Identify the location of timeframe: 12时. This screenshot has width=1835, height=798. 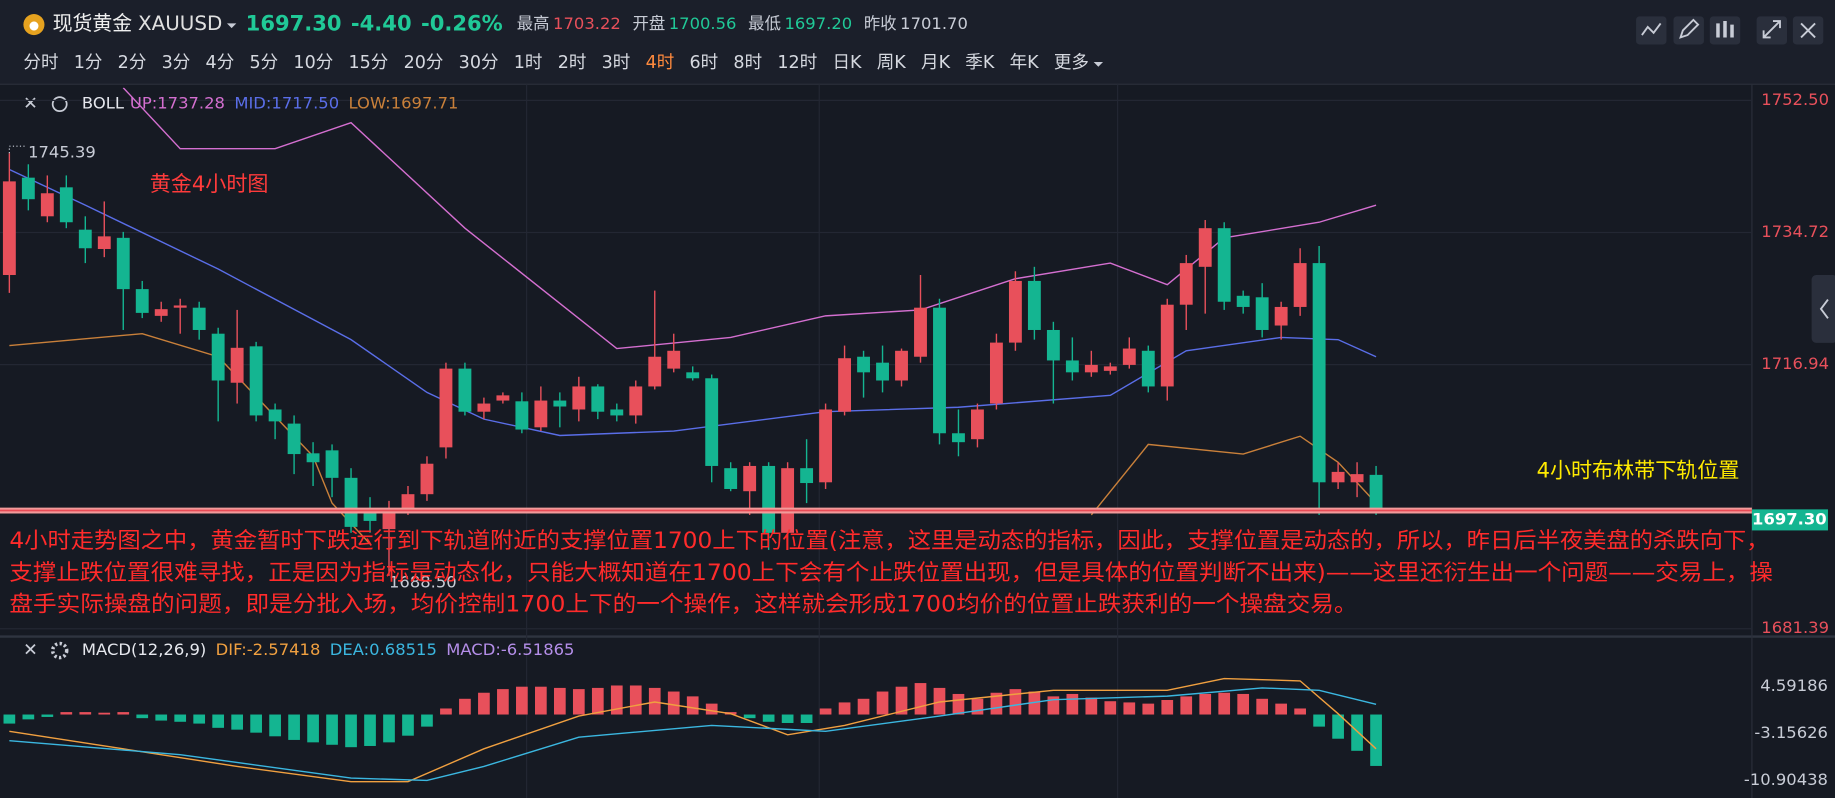
(797, 63).